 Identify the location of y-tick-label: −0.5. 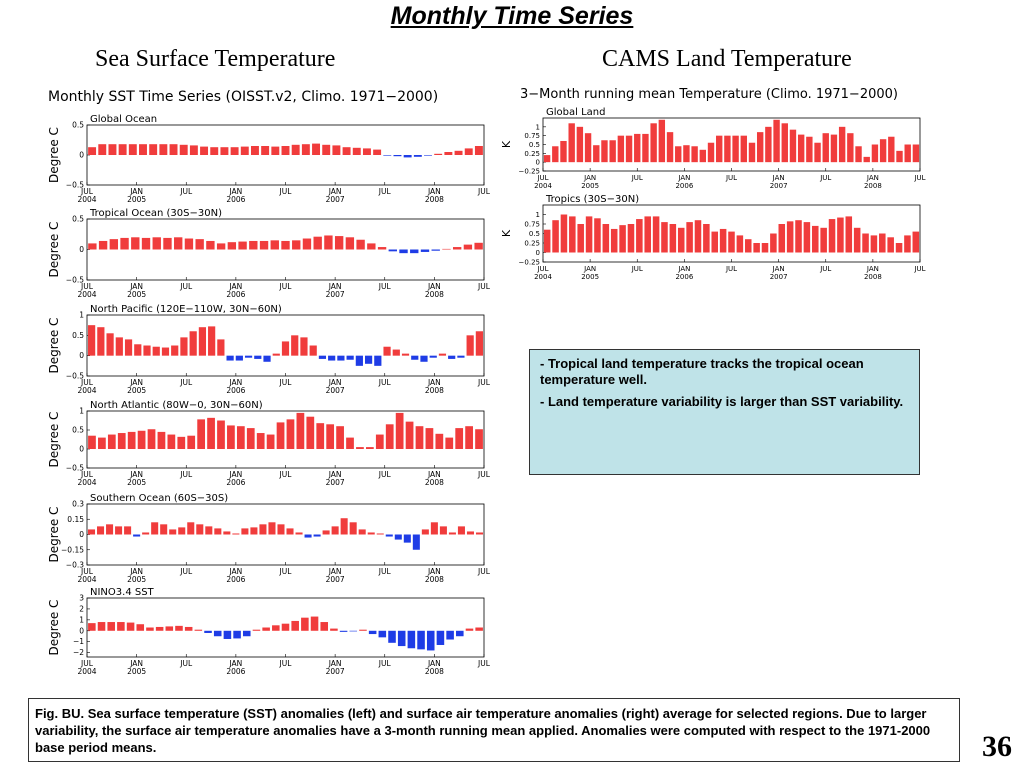
(75, 185).